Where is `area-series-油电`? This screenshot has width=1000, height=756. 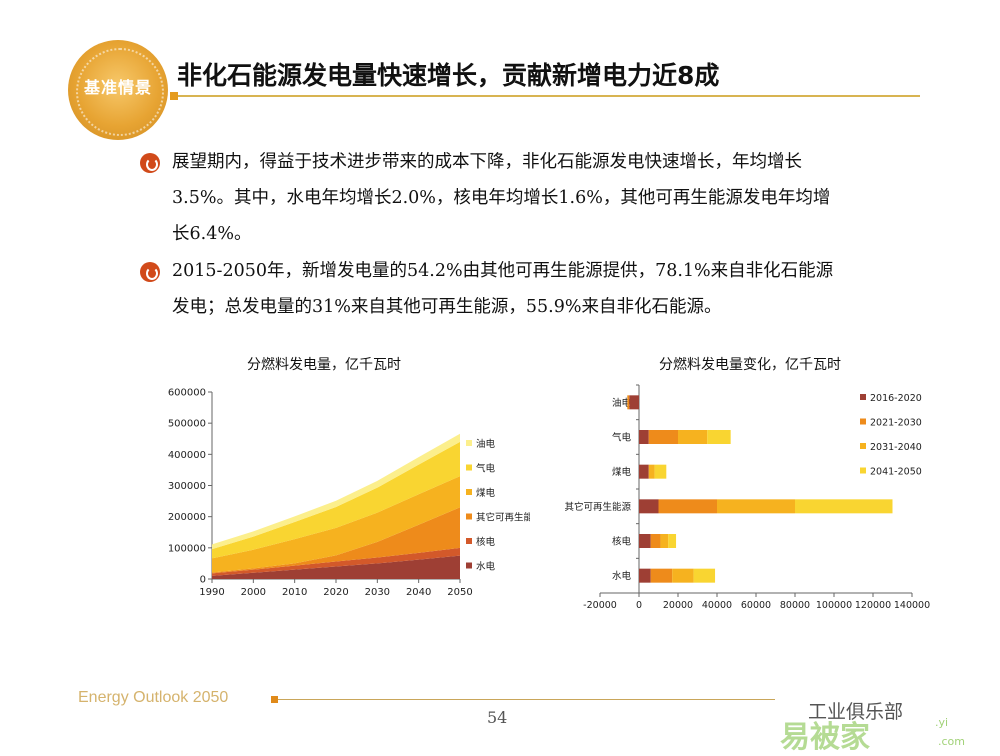 area-series-油电 is located at coordinates (336, 491).